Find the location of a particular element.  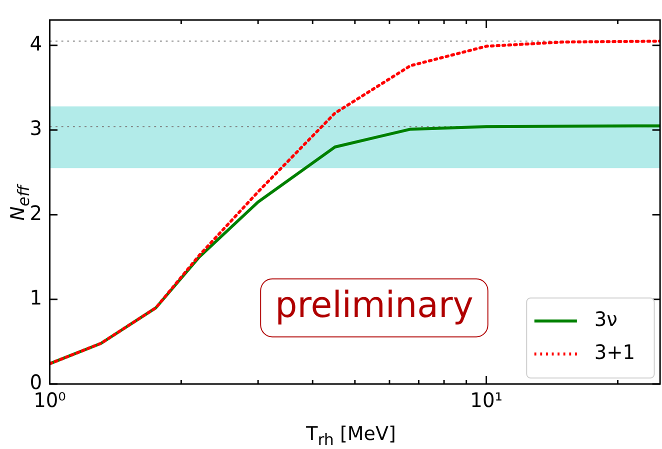

x-axis-title: T$_{rh}$ [MeV] is located at coordinates (351, 436).